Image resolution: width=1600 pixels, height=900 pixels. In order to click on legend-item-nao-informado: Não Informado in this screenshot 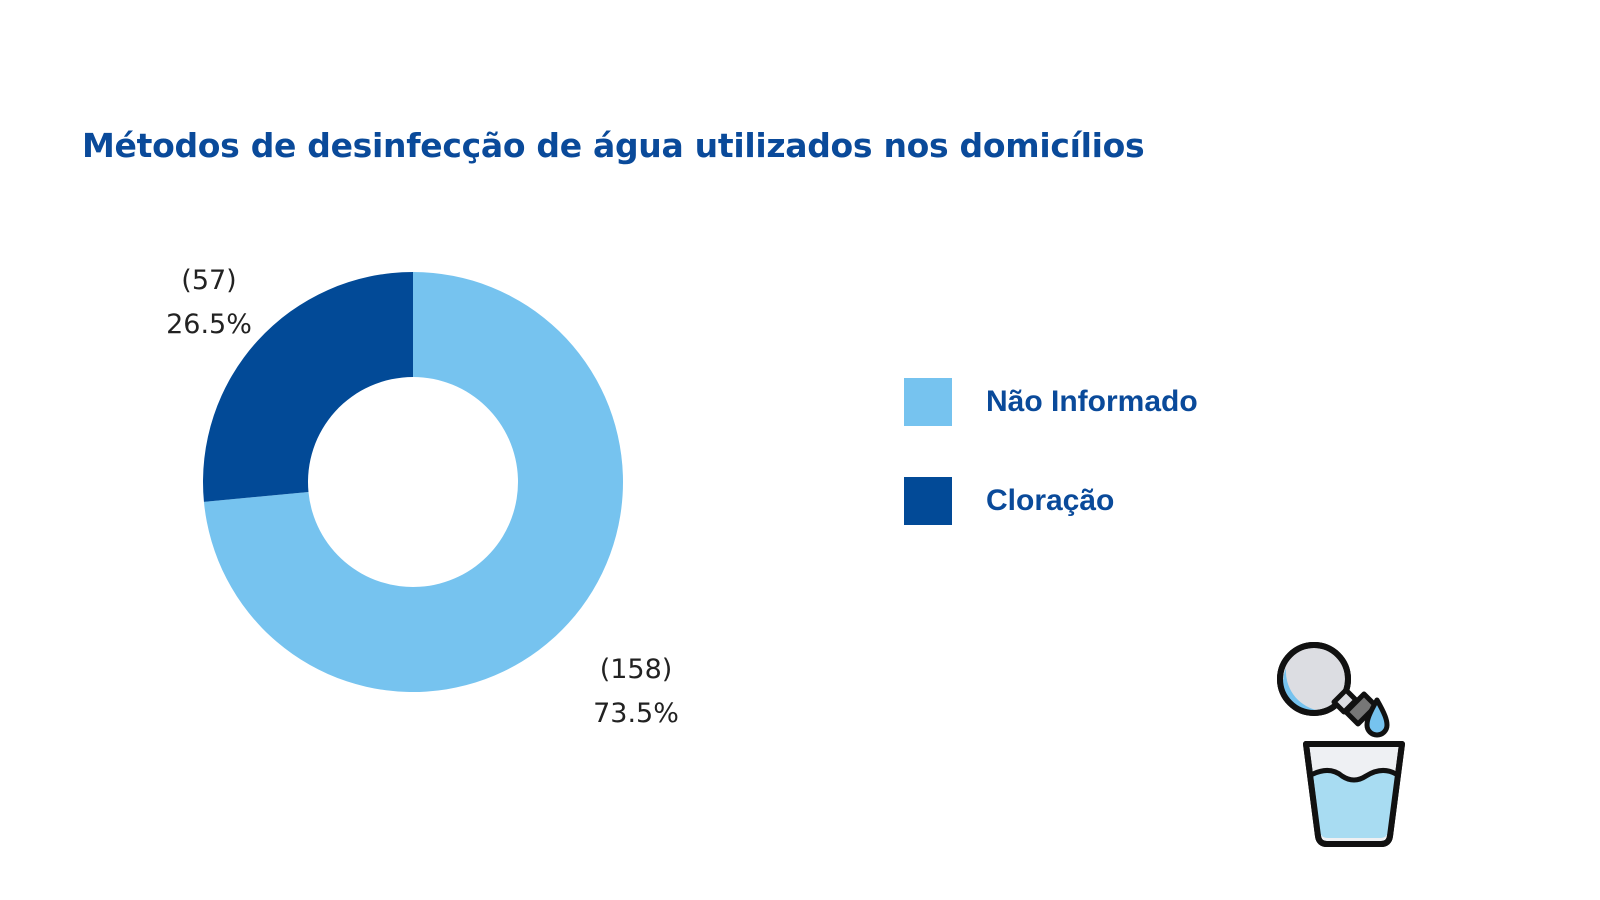, I will do `click(1051, 402)`.